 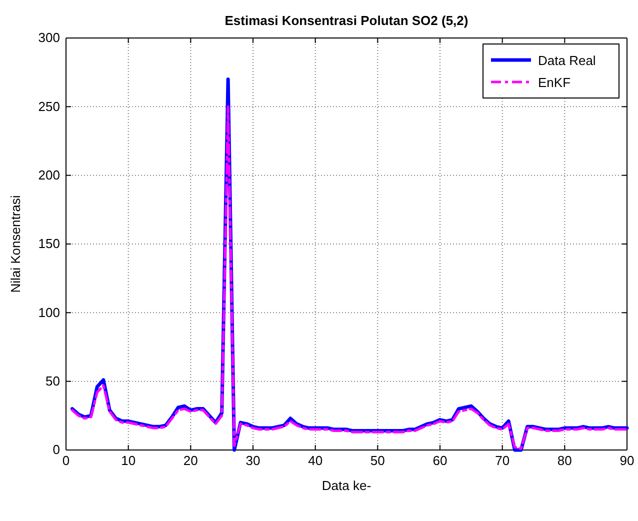 What do you see at coordinates (567, 60) in the screenshot?
I see `legend-label: Data Real` at bounding box center [567, 60].